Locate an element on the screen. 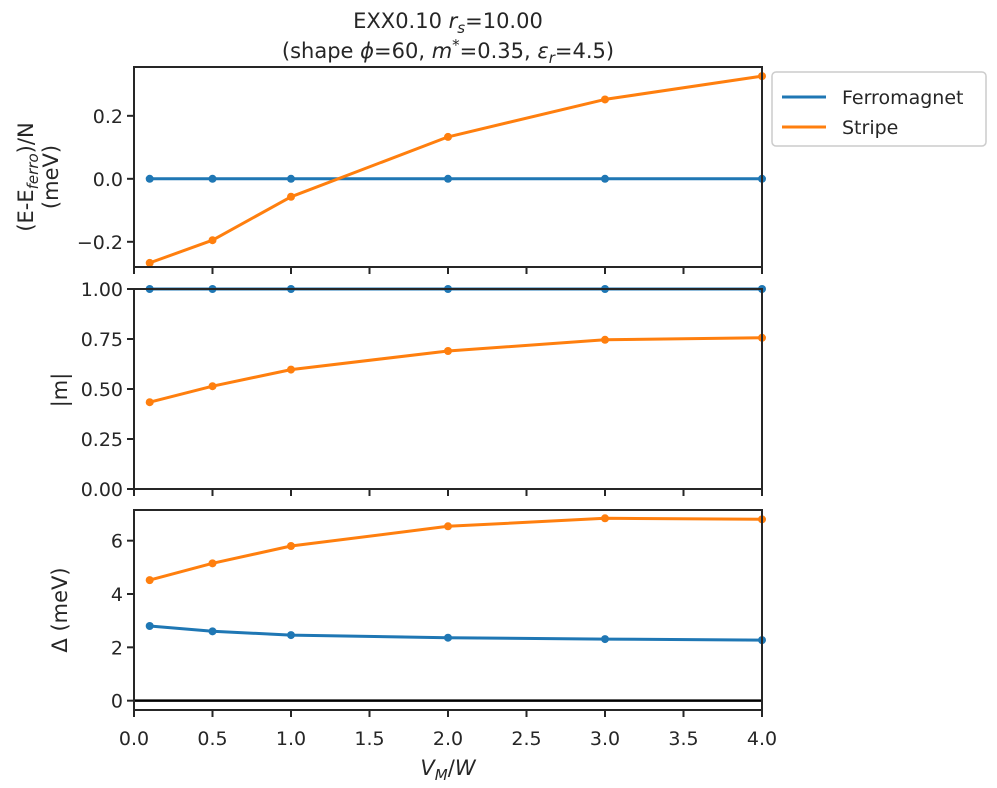  xtick-label: 0.0 is located at coordinates (134, 739).